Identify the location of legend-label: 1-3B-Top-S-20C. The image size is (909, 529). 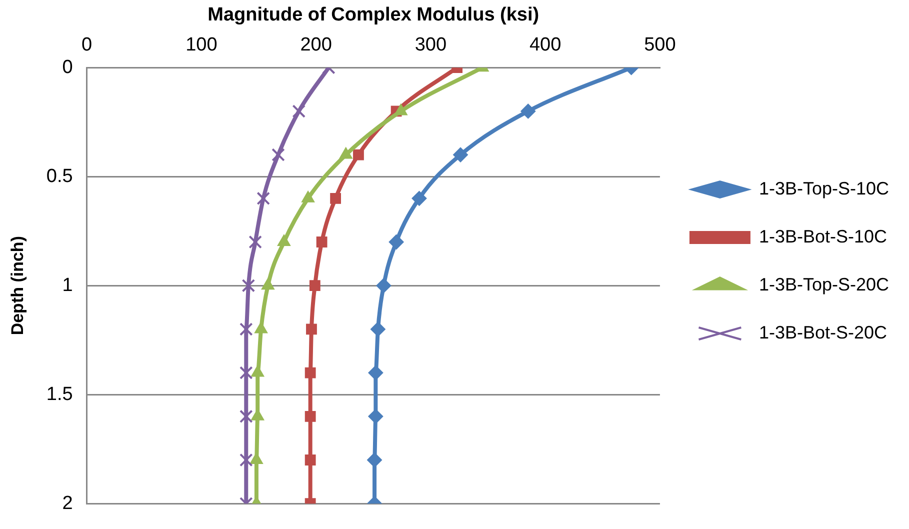
(824, 284).